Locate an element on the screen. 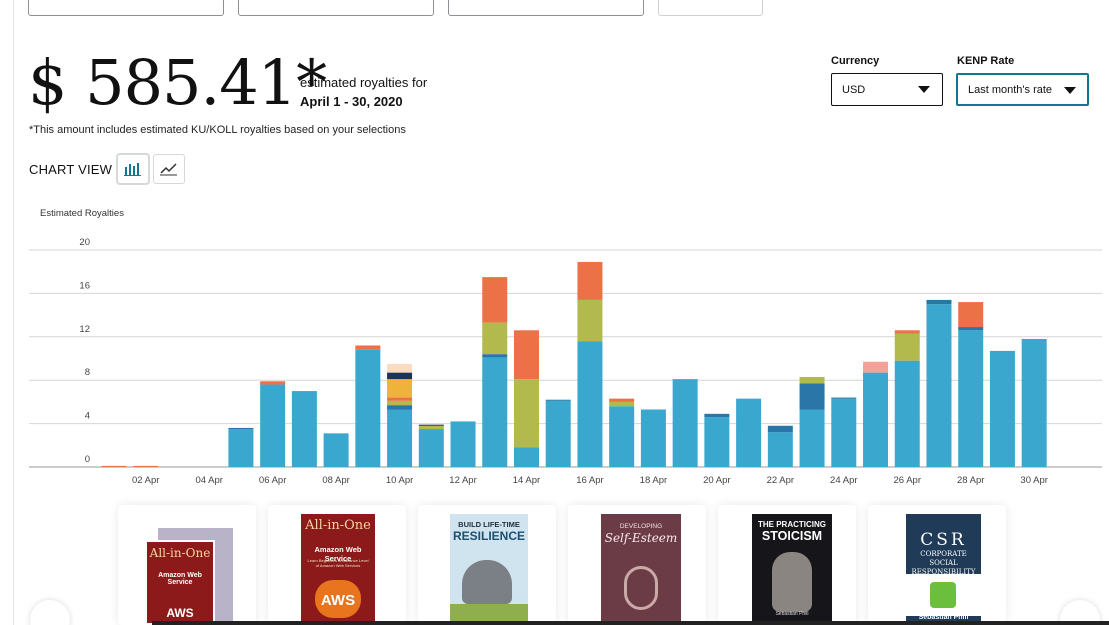  royalty-amount: $ 585.41* is located at coordinates (177, 82).